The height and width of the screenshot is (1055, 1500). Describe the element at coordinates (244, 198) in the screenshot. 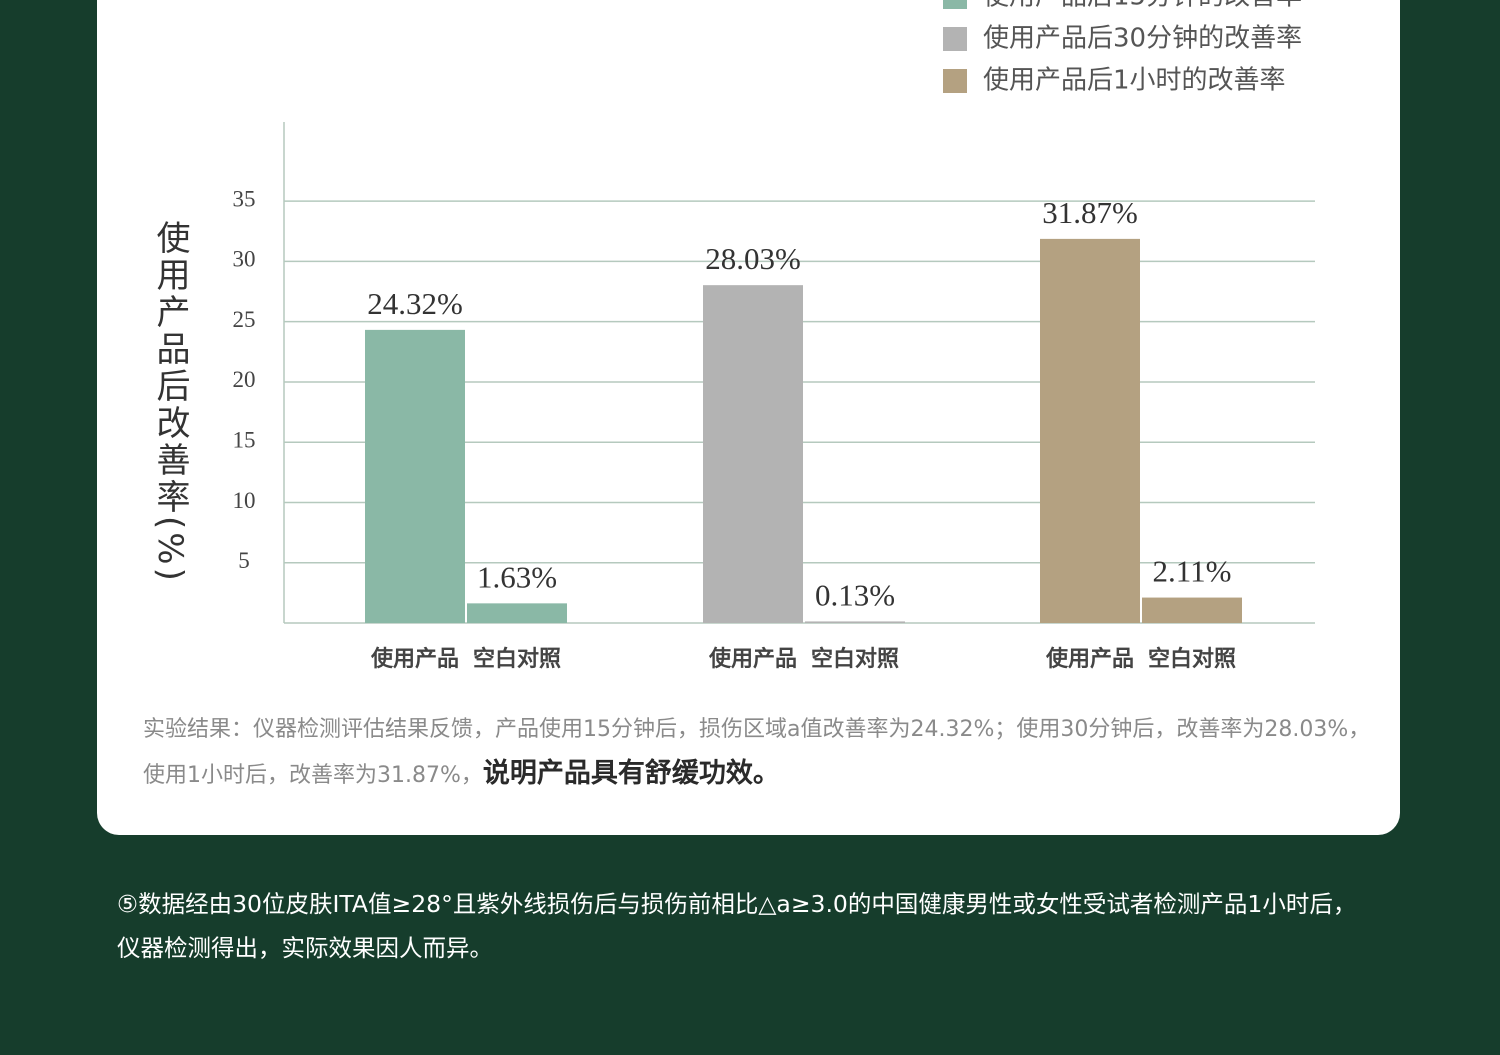

I see `y-tick-label: 35` at that location.